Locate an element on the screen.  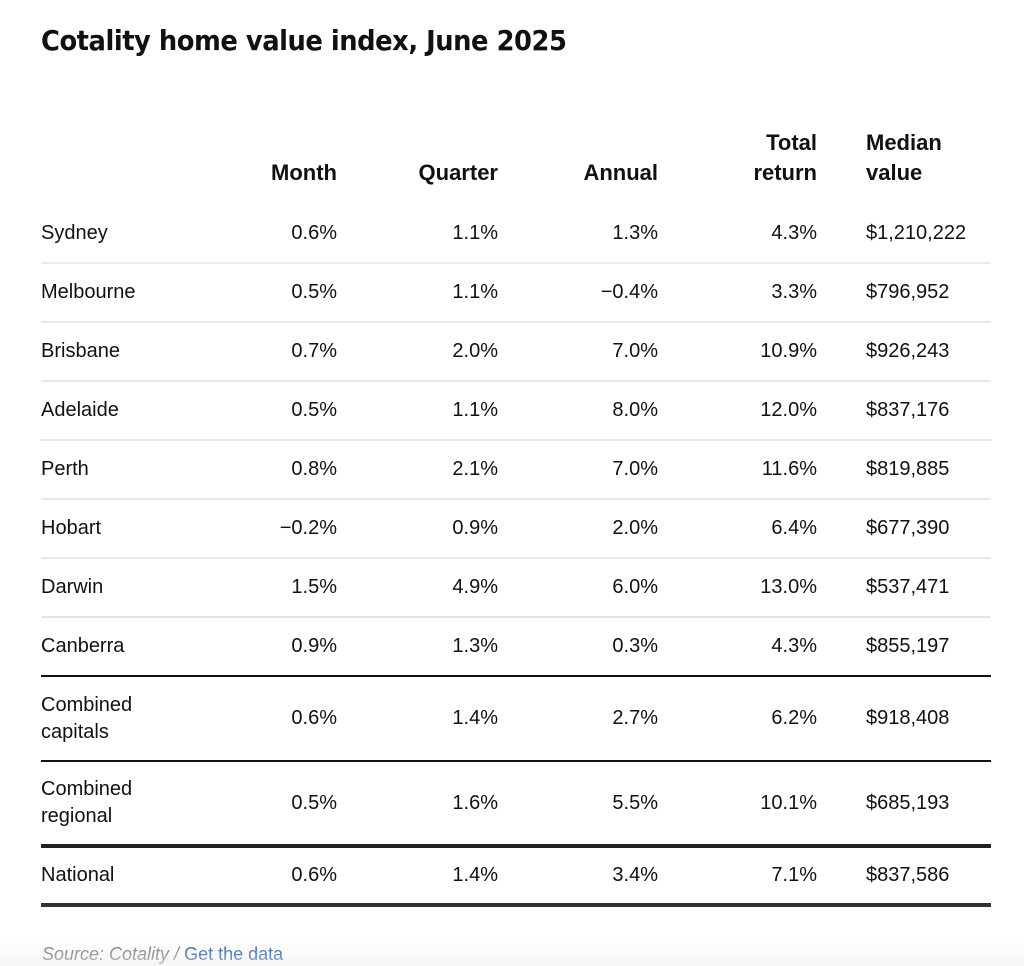
get-the-data-link: Get the data is located at coordinates (234, 954).